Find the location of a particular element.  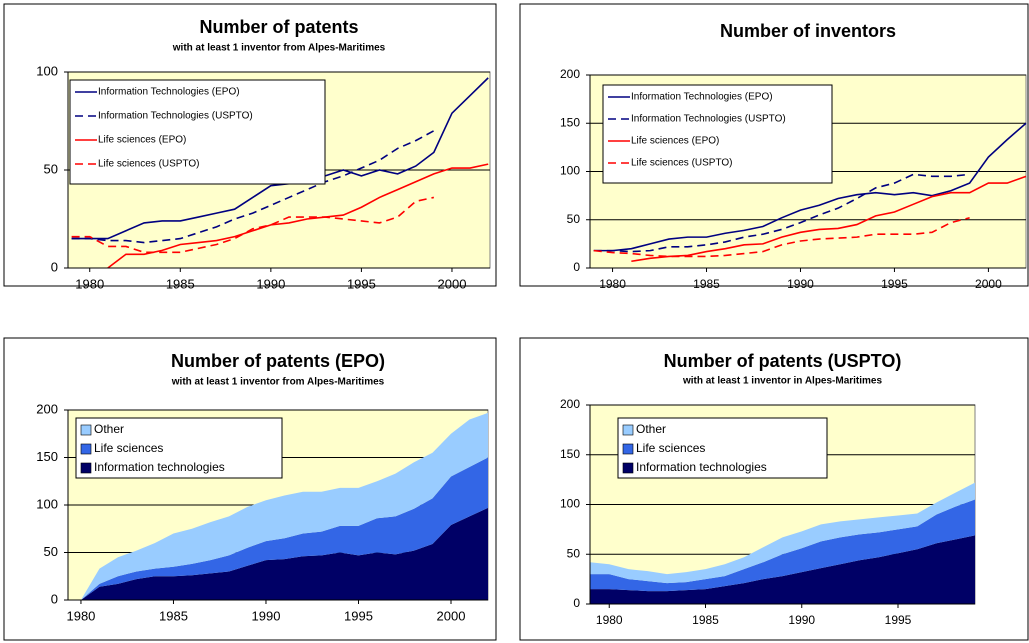

chart-title: Number of patents is located at coordinates (278, 27).